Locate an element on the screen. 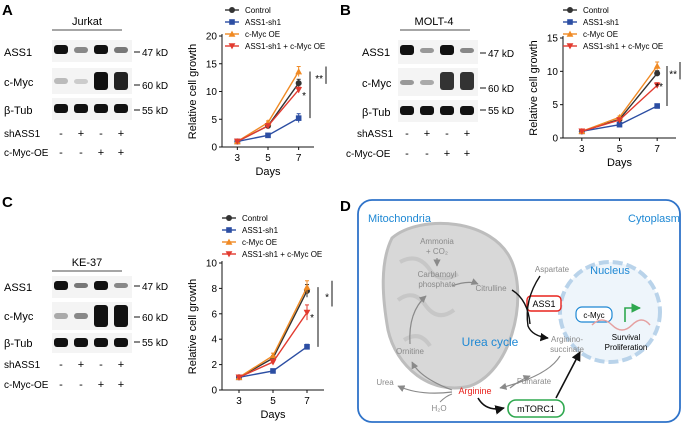  ass1-enzyme-label: ASS1 is located at coordinates (543, 304).